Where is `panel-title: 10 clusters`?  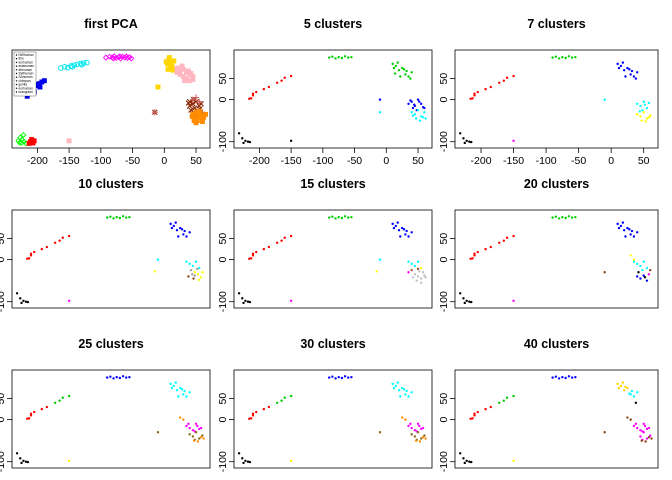
panel-title: 10 clusters is located at coordinates (110, 184).